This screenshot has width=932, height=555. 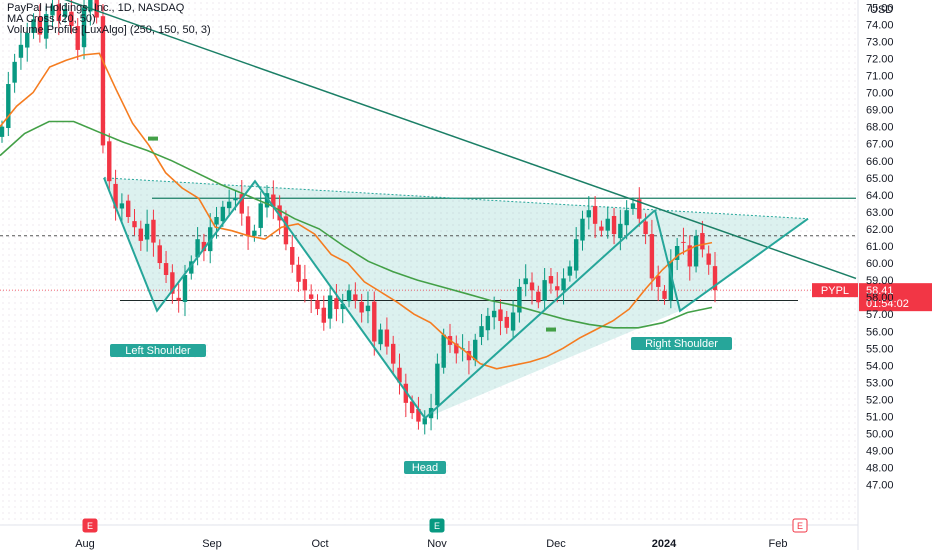 What do you see at coordinates (51, 19) in the screenshot?
I see `indicator-ma-cross: MA Cross (20, 50)` at bounding box center [51, 19].